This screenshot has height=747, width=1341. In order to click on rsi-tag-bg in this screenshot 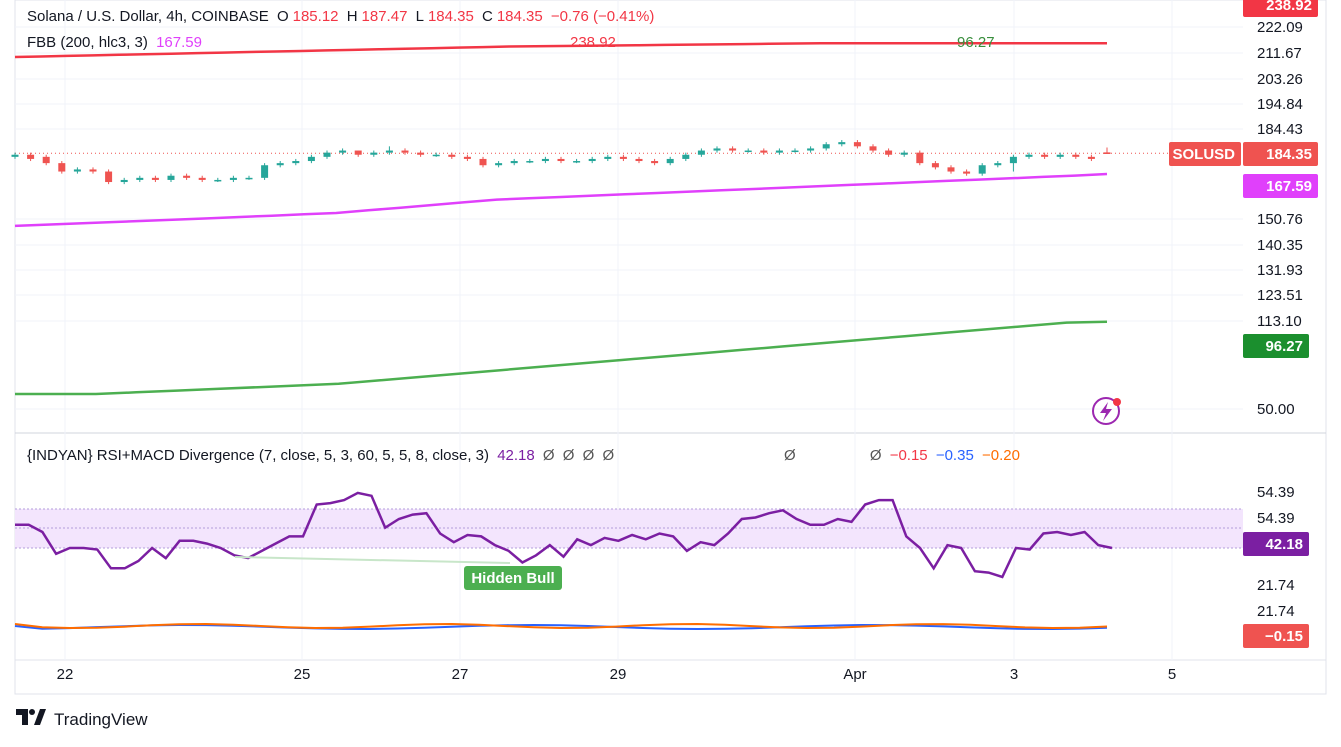, I will do `click(1276, 544)`.